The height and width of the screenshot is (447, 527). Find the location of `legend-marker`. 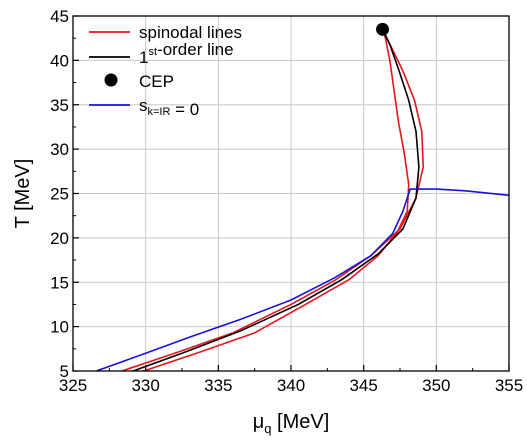

legend-marker is located at coordinates (111, 80).